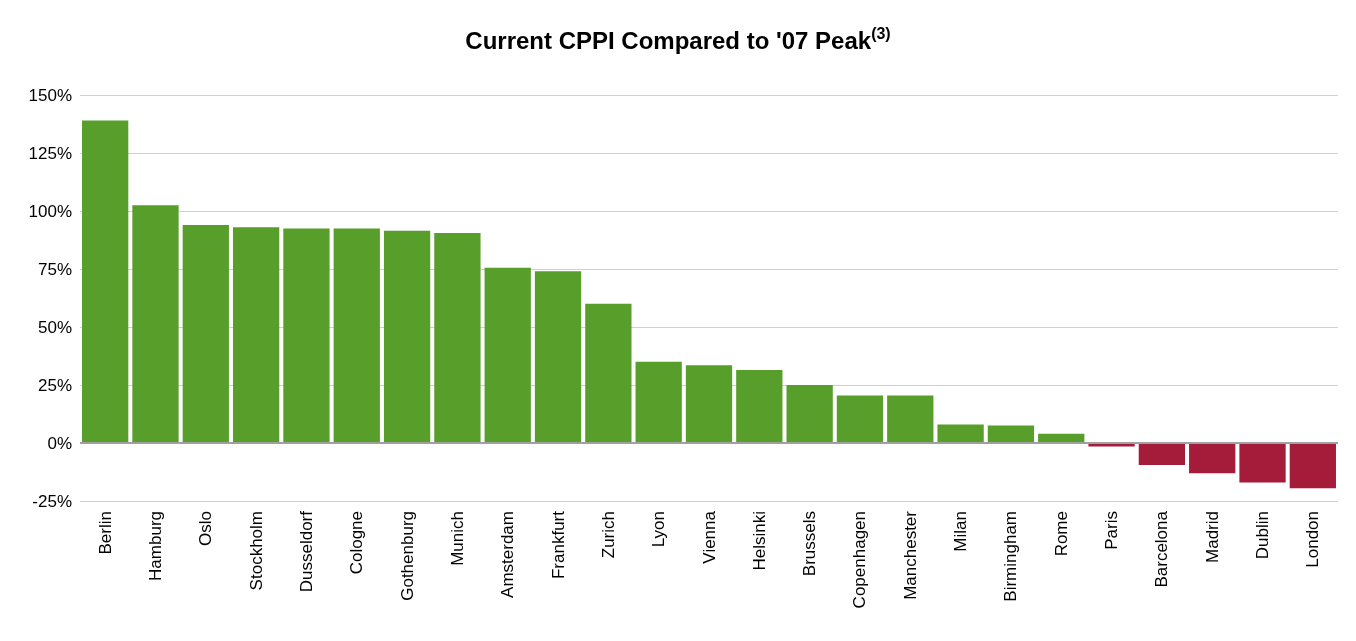  I want to click on x-tick-label: Helsinki, so click(759, 541).